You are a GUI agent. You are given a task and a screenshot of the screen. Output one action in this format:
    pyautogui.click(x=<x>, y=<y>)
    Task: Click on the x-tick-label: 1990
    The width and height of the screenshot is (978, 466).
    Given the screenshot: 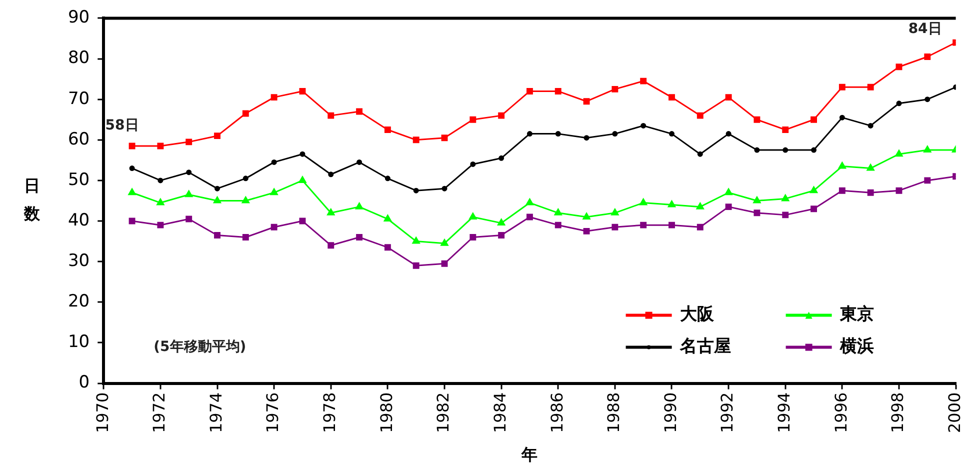 What is the action you would take?
    pyautogui.click(x=670, y=412)
    